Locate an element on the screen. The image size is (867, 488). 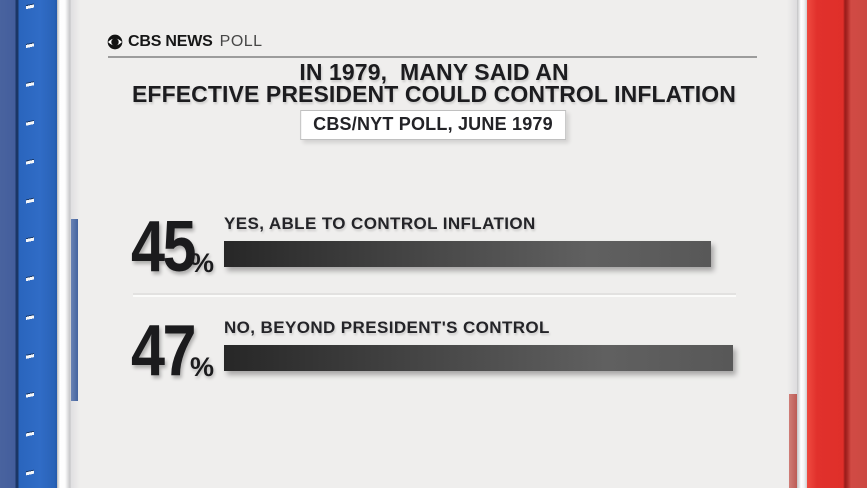
right-red-frame-panel is located at coordinates (837, 244).